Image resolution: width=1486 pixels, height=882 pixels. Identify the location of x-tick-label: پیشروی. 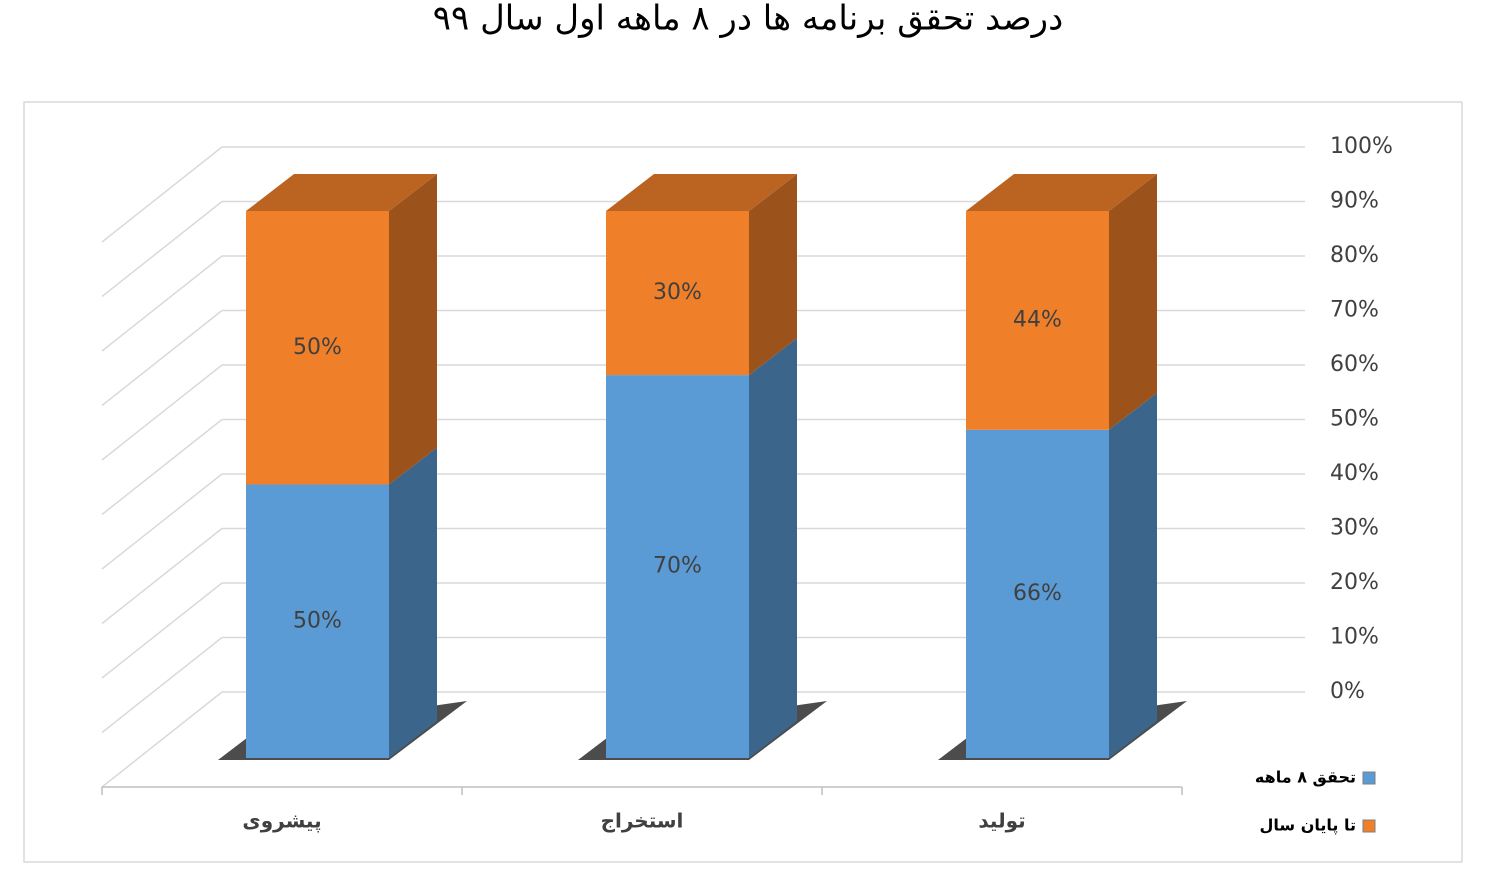
(281, 821).